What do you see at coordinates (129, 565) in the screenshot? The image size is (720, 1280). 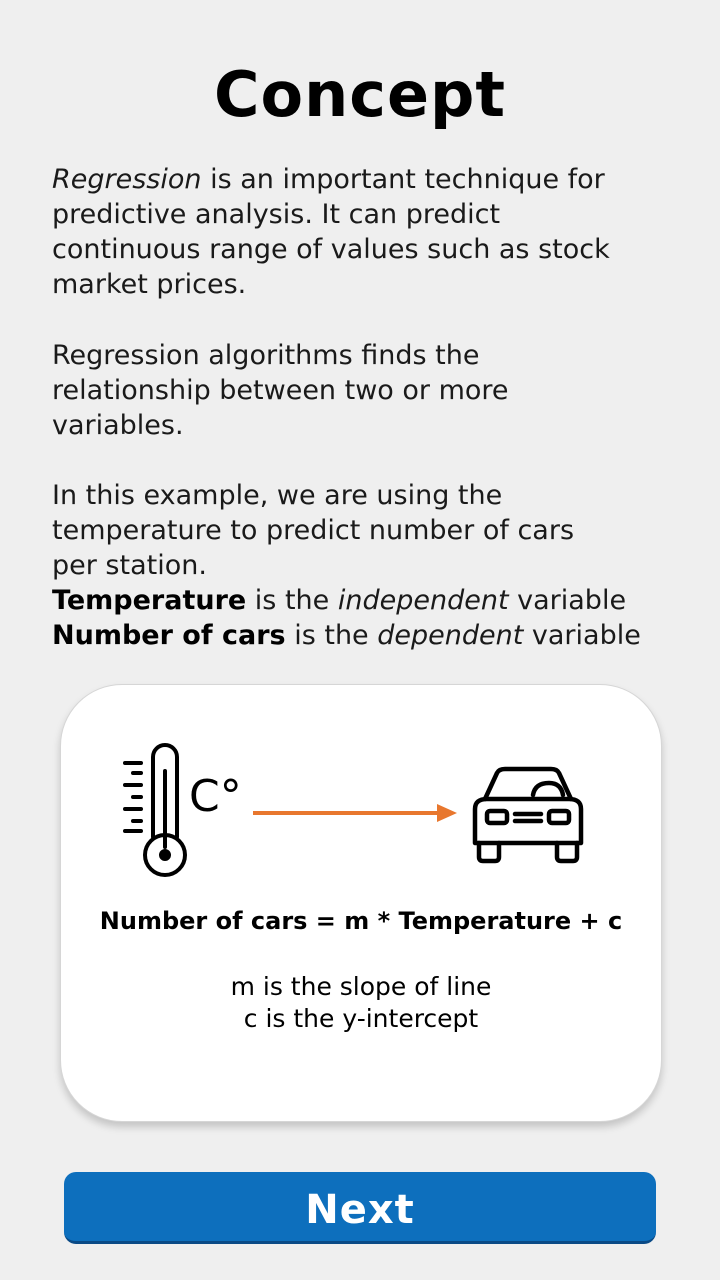 I see `text-line: per station.` at bounding box center [129, 565].